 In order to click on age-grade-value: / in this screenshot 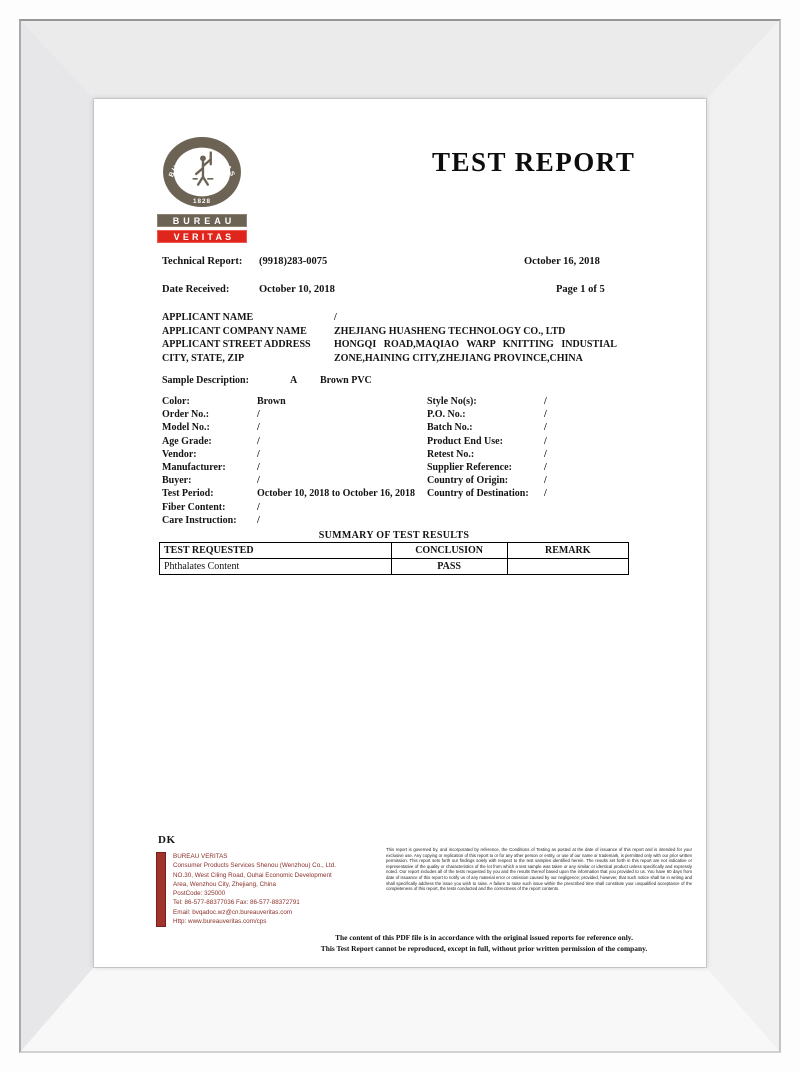, I will do `click(258, 441)`.